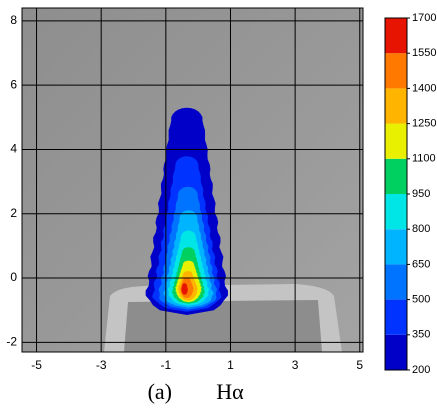 The height and width of the screenshot is (419, 437). I want to click on colorbar-tick-label: 1550, so click(424, 53).